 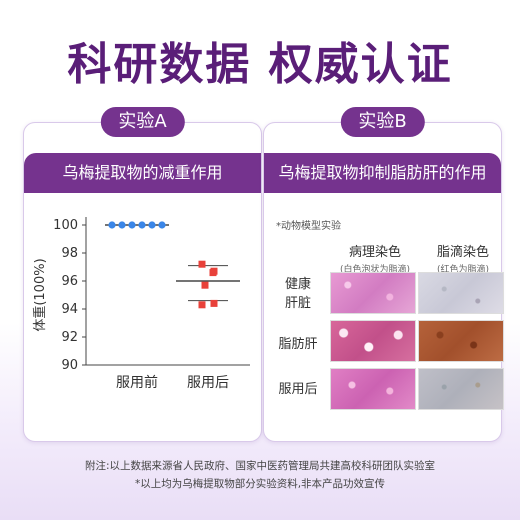 I want to click on column-lipid-sub: (红色为脂滴), so click(x=463, y=270).